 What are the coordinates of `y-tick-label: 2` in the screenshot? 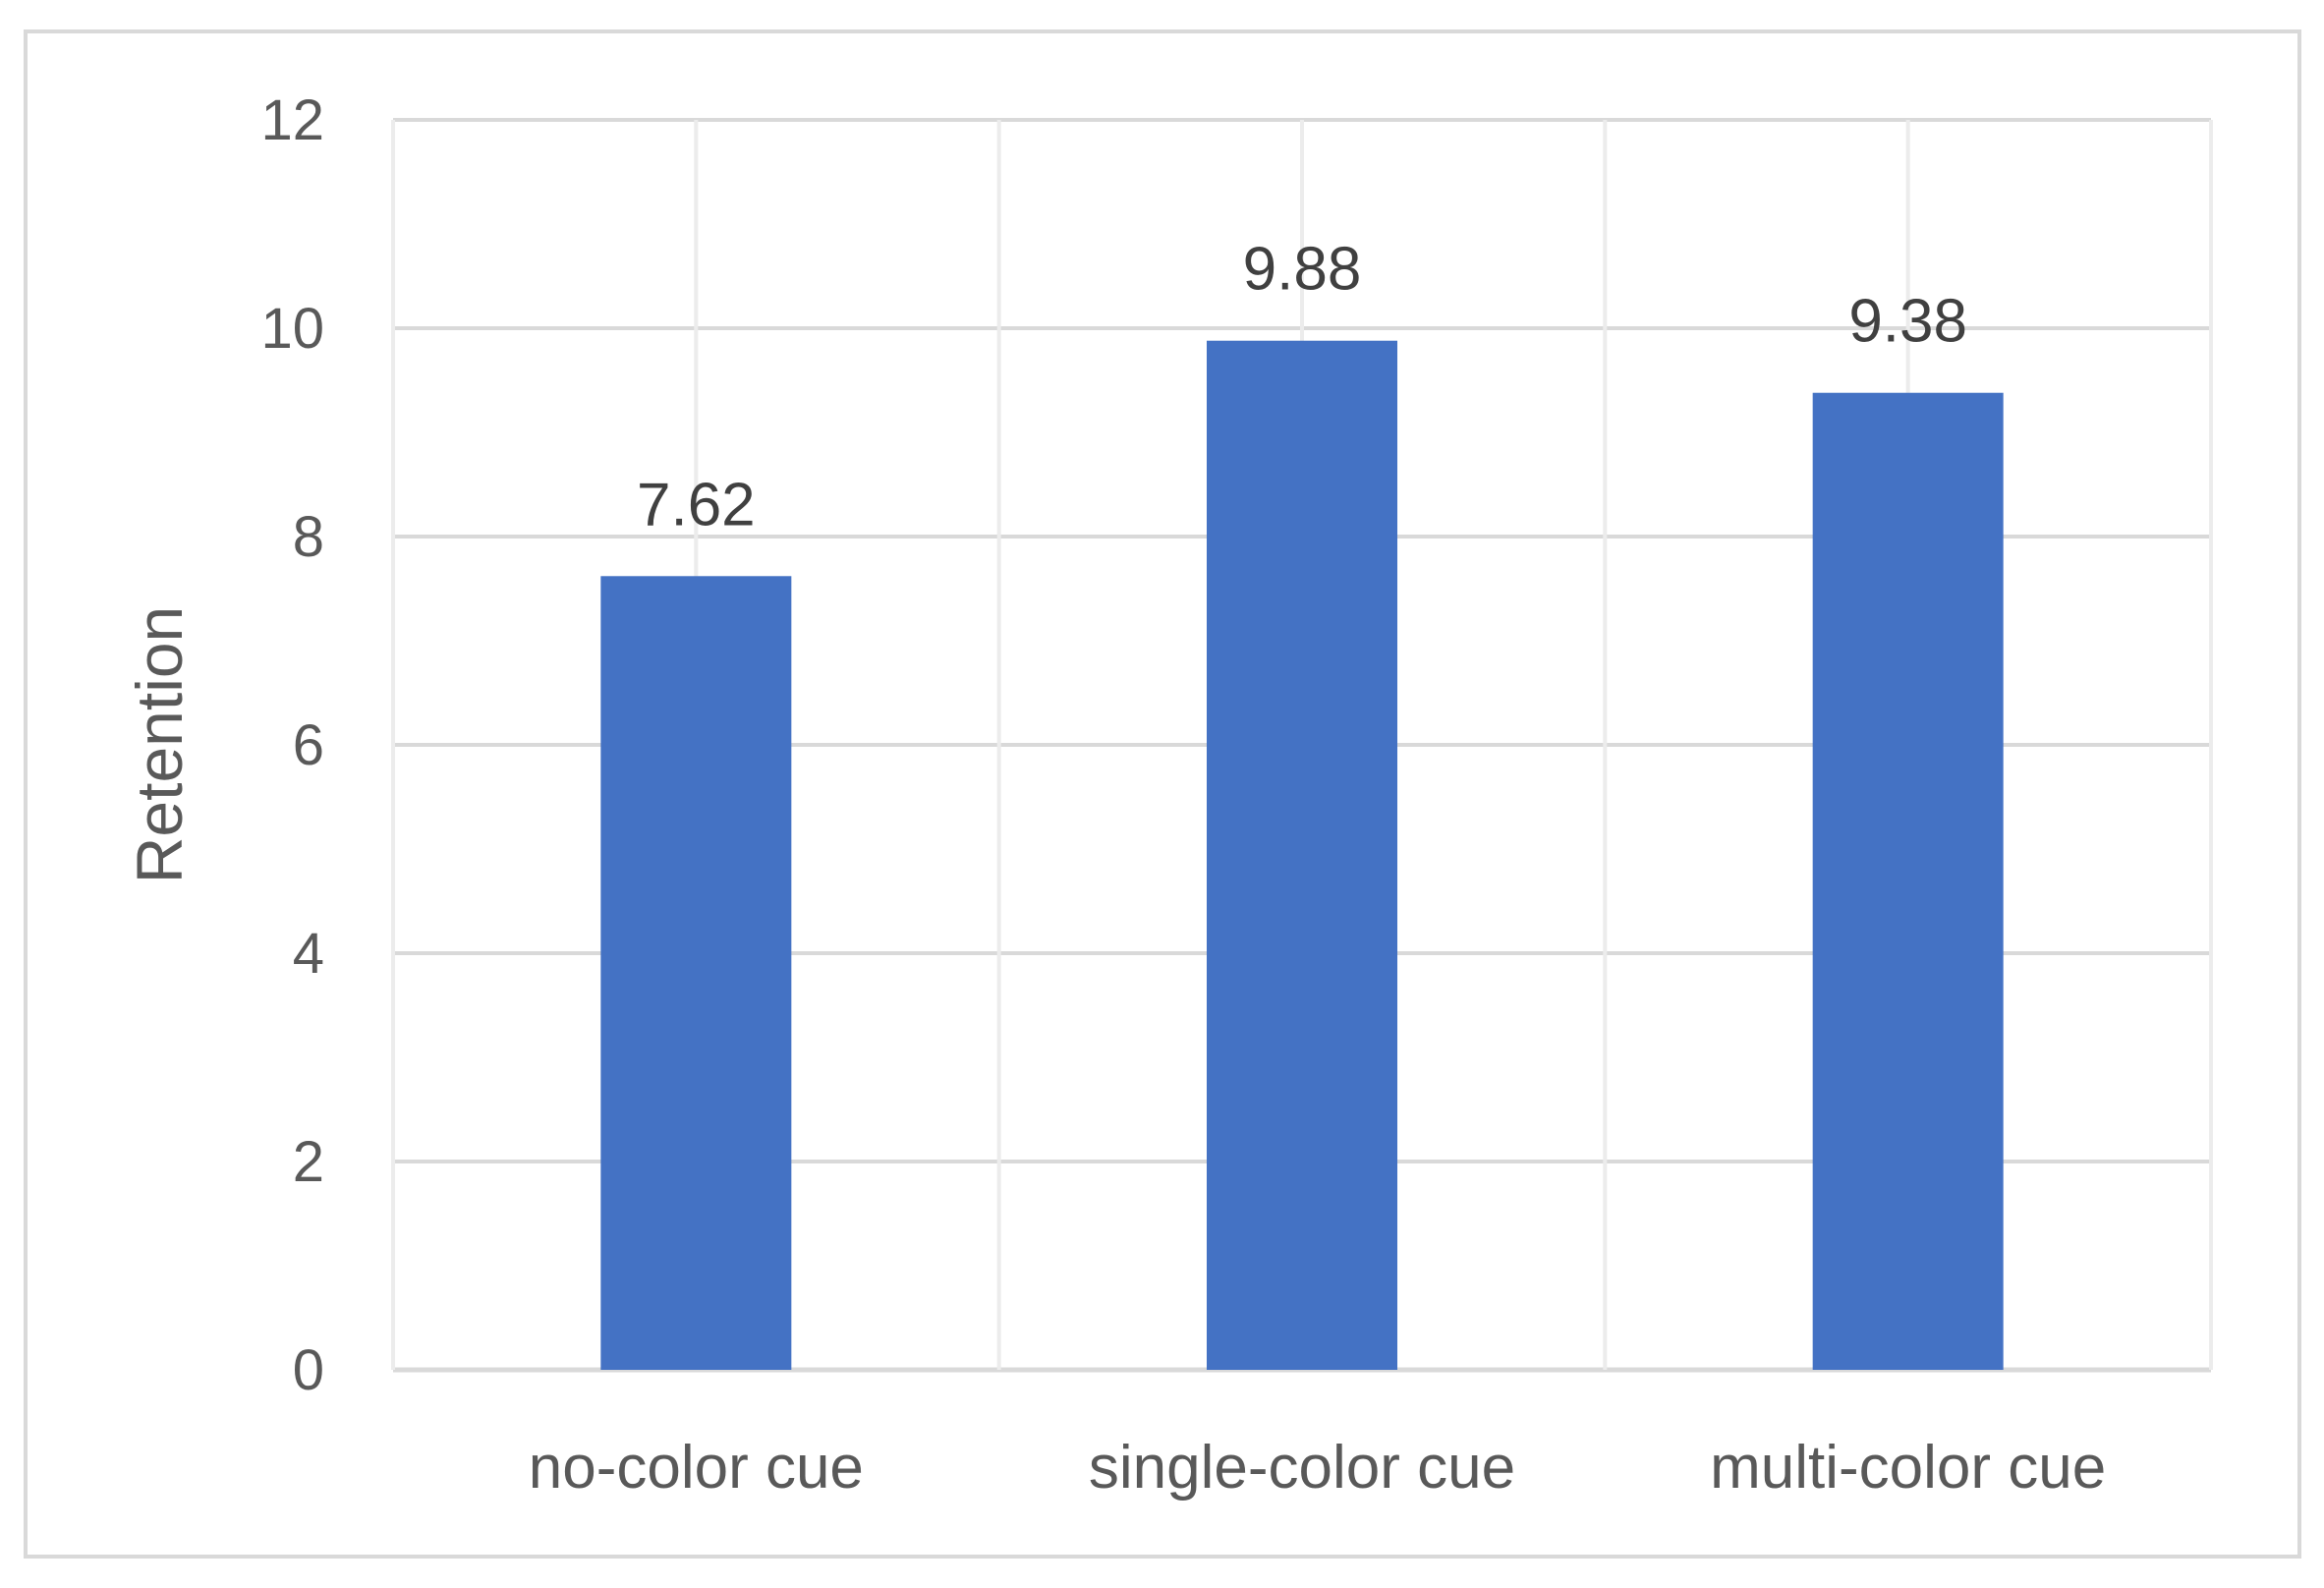 It's located at (309, 1162).